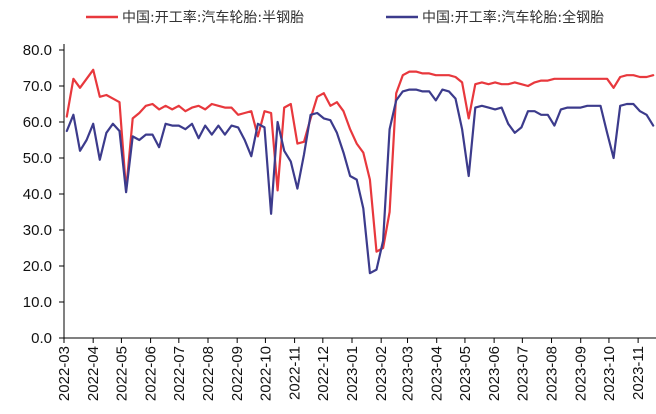  What do you see at coordinates (37, 194) in the screenshot?
I see `y-tick-label: 40.0` at bounding box center [37, 194].